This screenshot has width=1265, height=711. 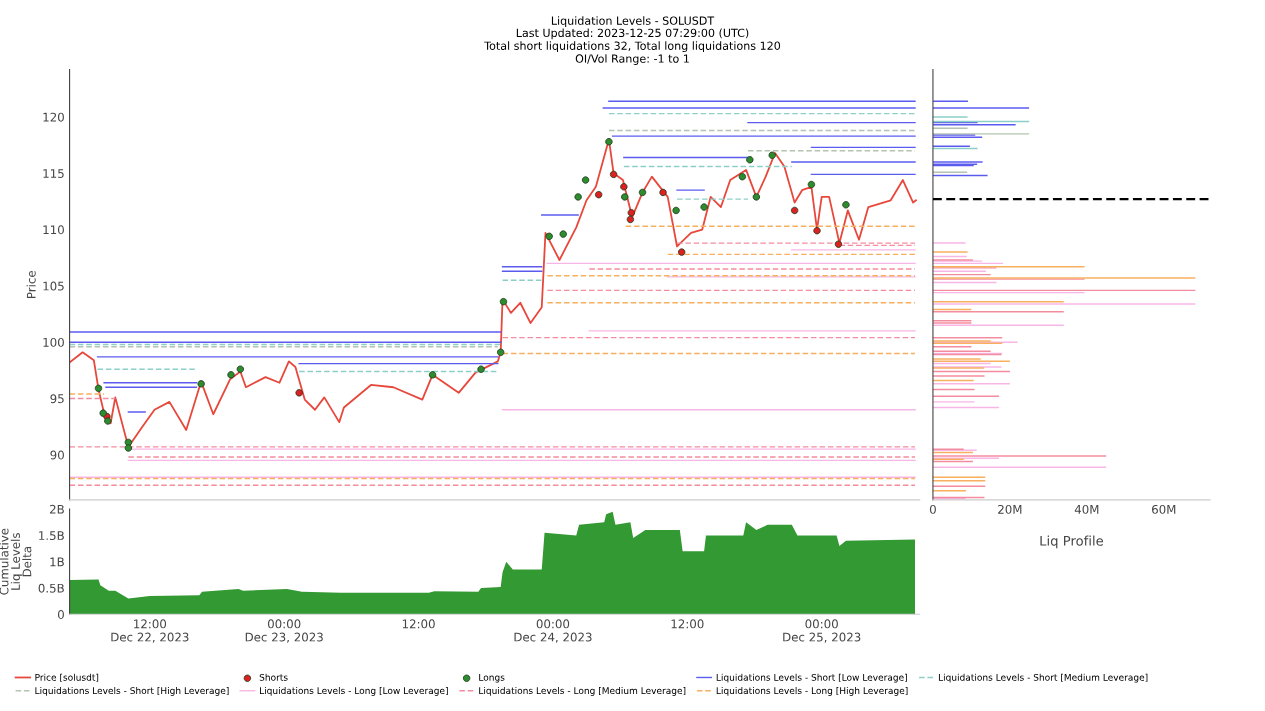 What do you see at coordinates (354, 691) in the screenshot?
I see `legend-label: Liquidations Levels - Long [Low Leverage]` at bounding box center [354, 691].